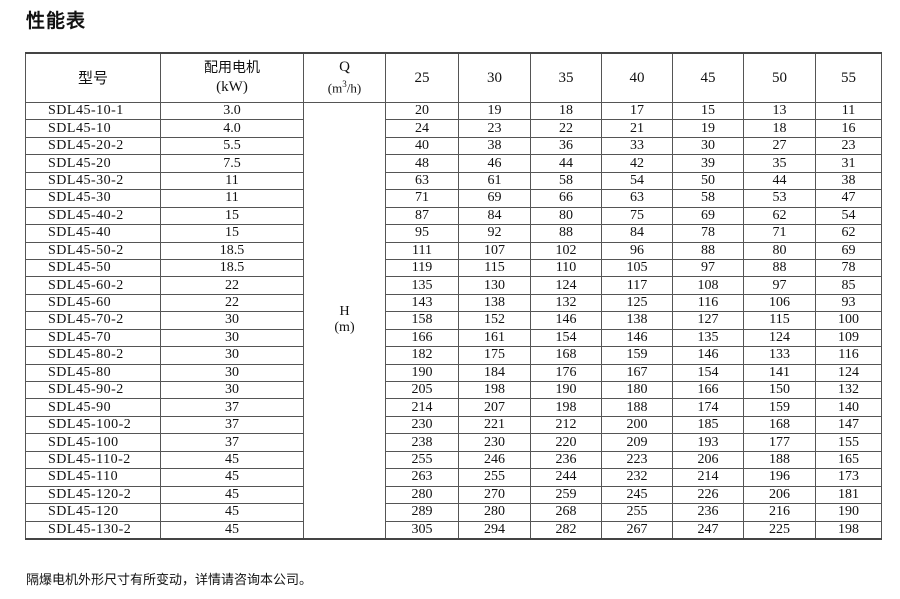 The width and height of the screenshot is (900, 599). I want to click on head-value-cell: 50, so click(708, 181).